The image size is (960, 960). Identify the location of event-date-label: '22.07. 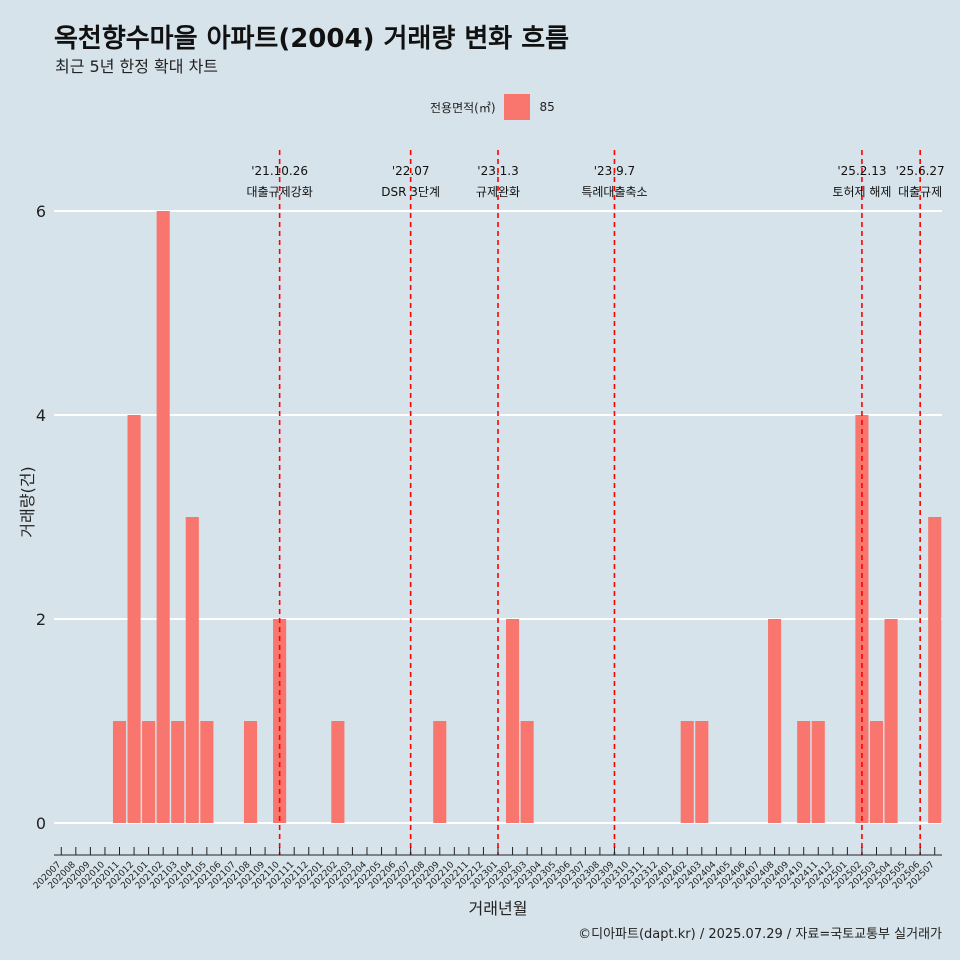
(411, 171).